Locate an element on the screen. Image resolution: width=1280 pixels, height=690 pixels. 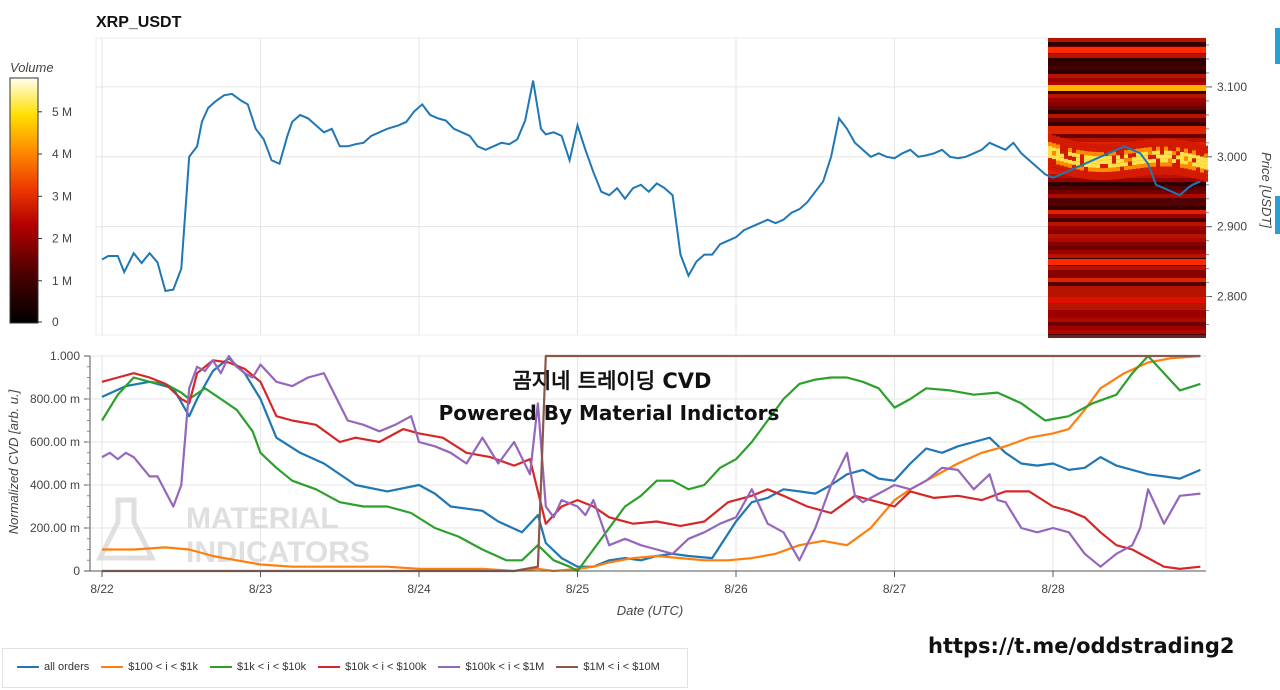
right-edge-tab-mid is located at coordinates (1277, 215).